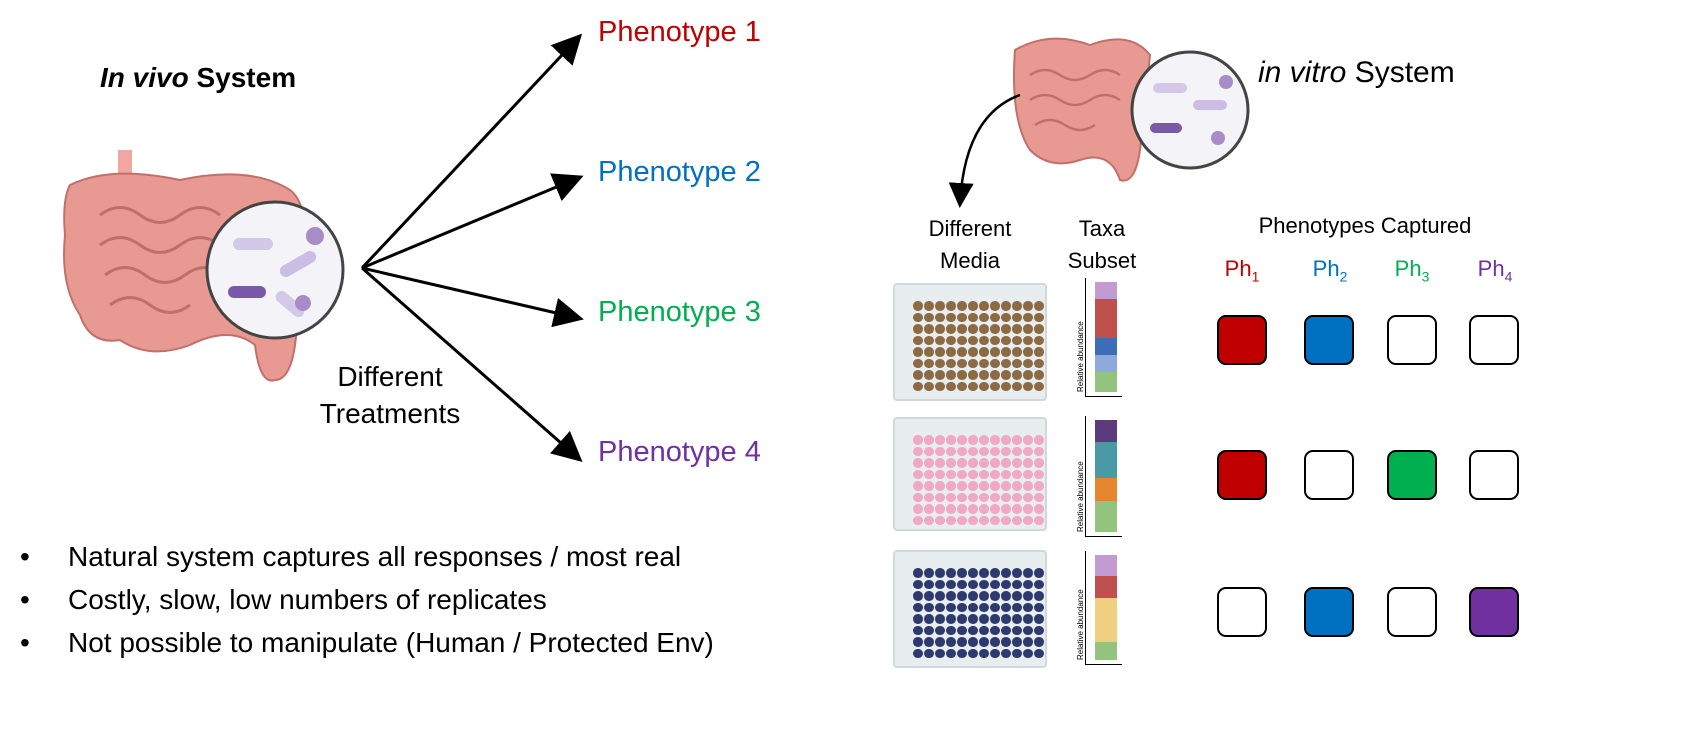  Describe the element at coordinates (1103, 608) in the screenshot. I see `taxa-axis` at that location.